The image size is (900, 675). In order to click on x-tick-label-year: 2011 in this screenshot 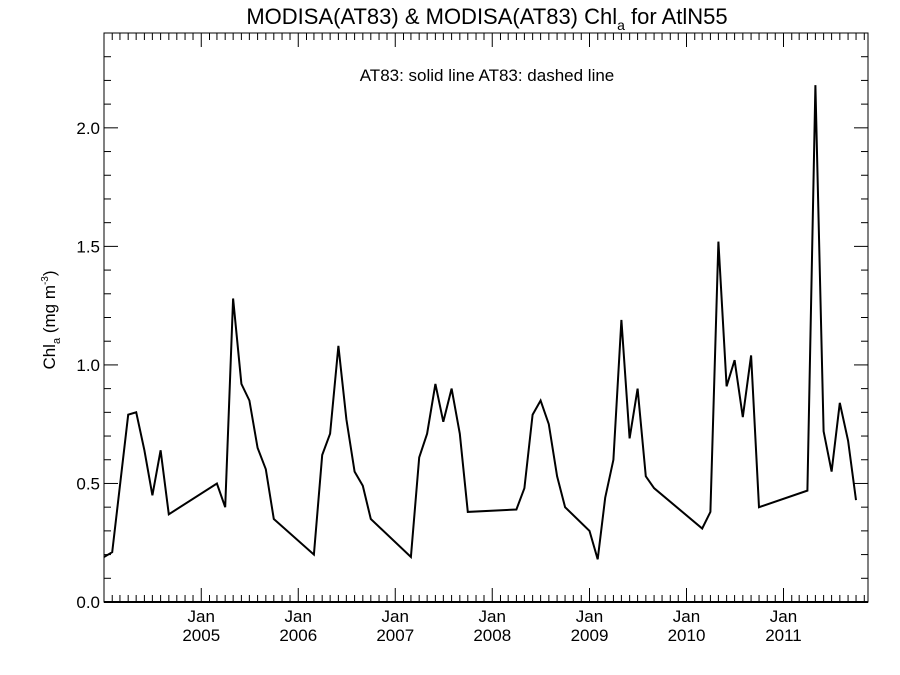, I will do `click(783, 635)`.